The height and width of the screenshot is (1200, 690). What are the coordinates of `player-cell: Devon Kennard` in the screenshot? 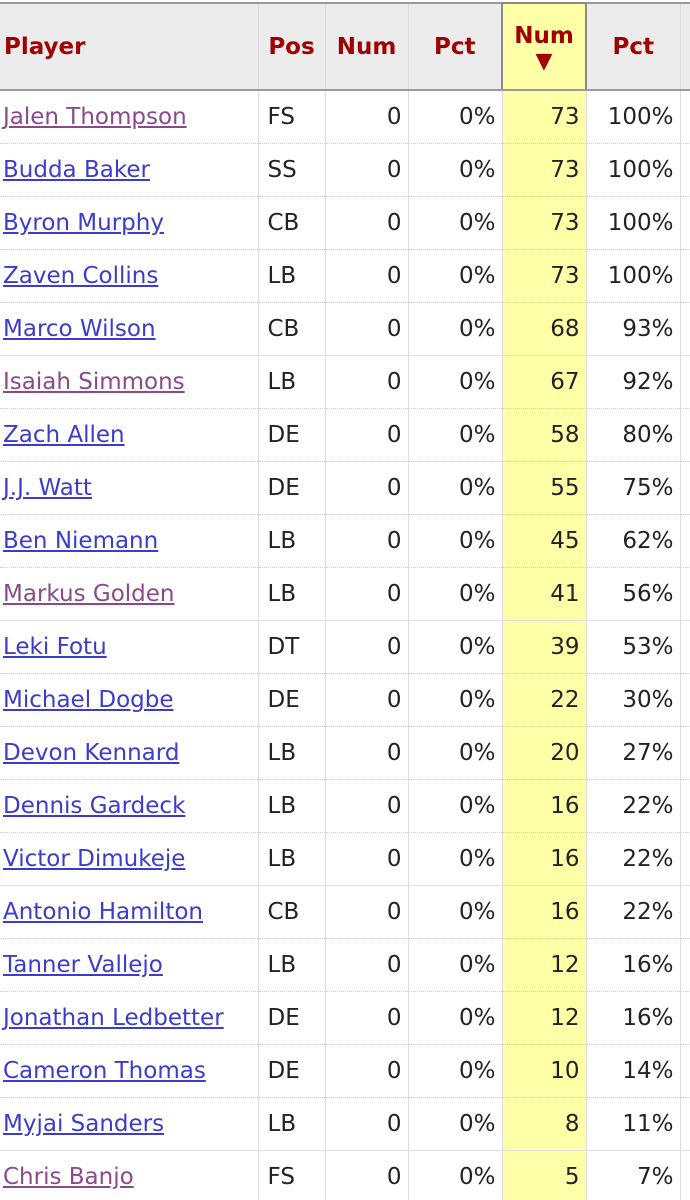 It's located at (129, 753).